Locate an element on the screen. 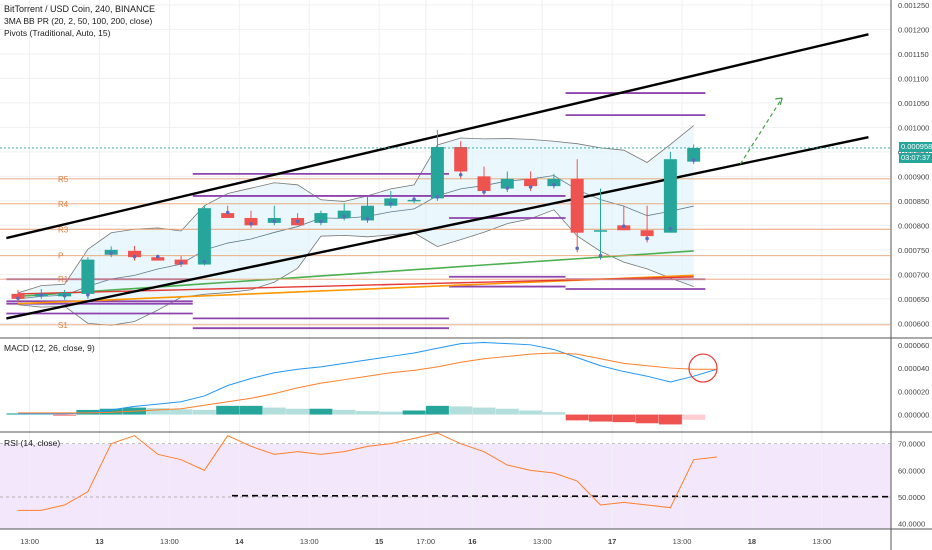 The height and width of the screenshot is (550, 932). pivots-indicator-label: Pivots (Traditional, Auto, 15) is located at coordinates (57, 33).